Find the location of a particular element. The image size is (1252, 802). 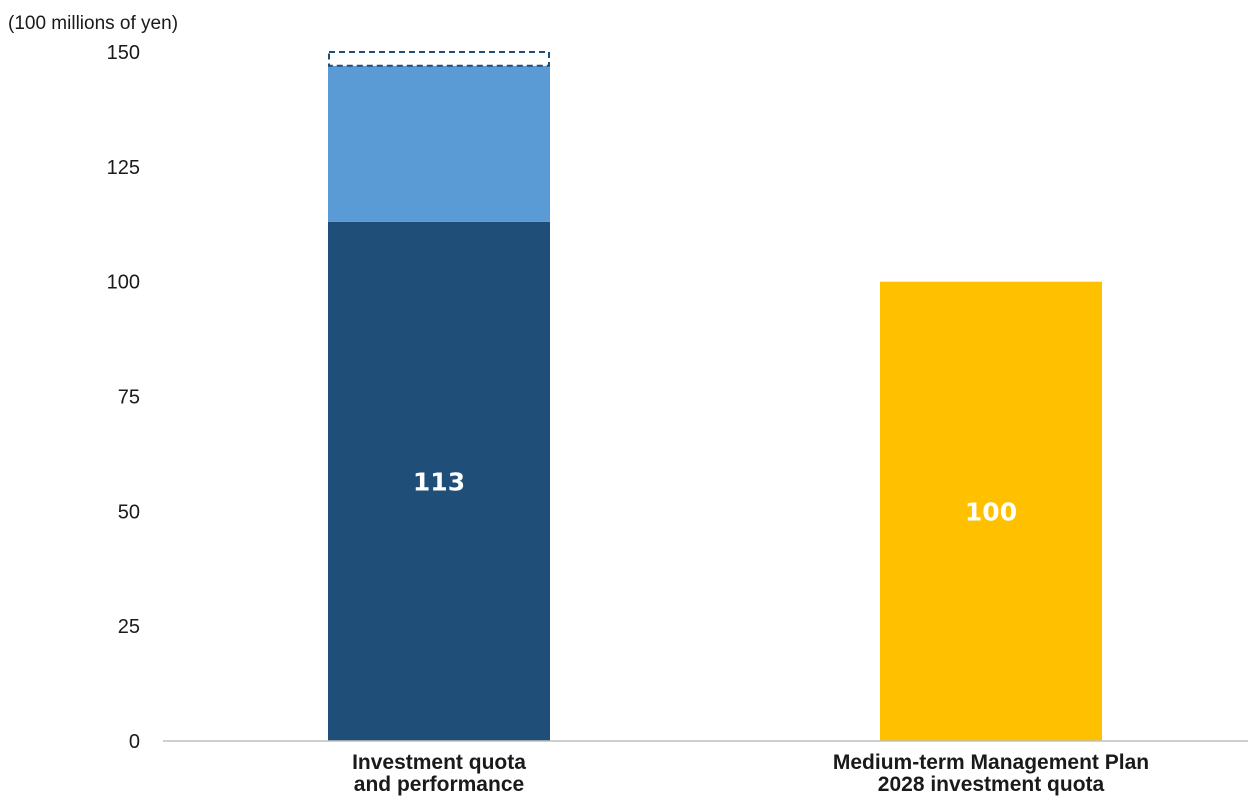

y-axis-ticks: 0 25 50 75 100 125 150 is located at coordinates (123, 397).